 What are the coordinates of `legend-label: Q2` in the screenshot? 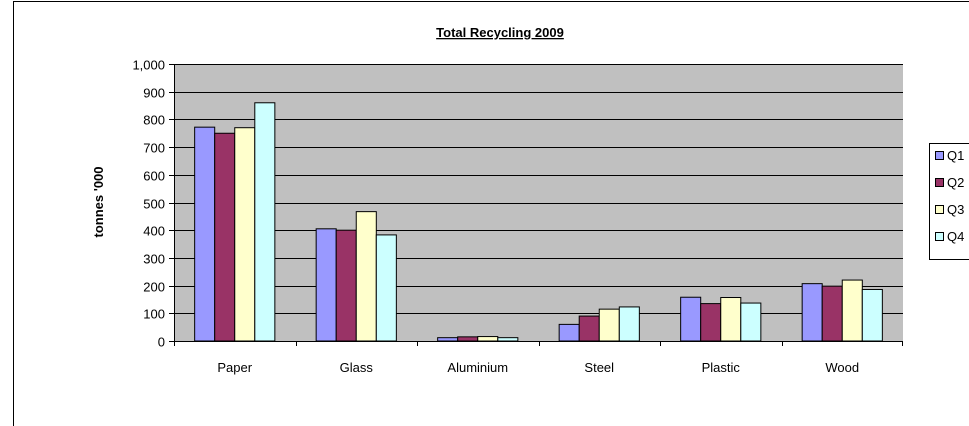 It's located at (955, 182).